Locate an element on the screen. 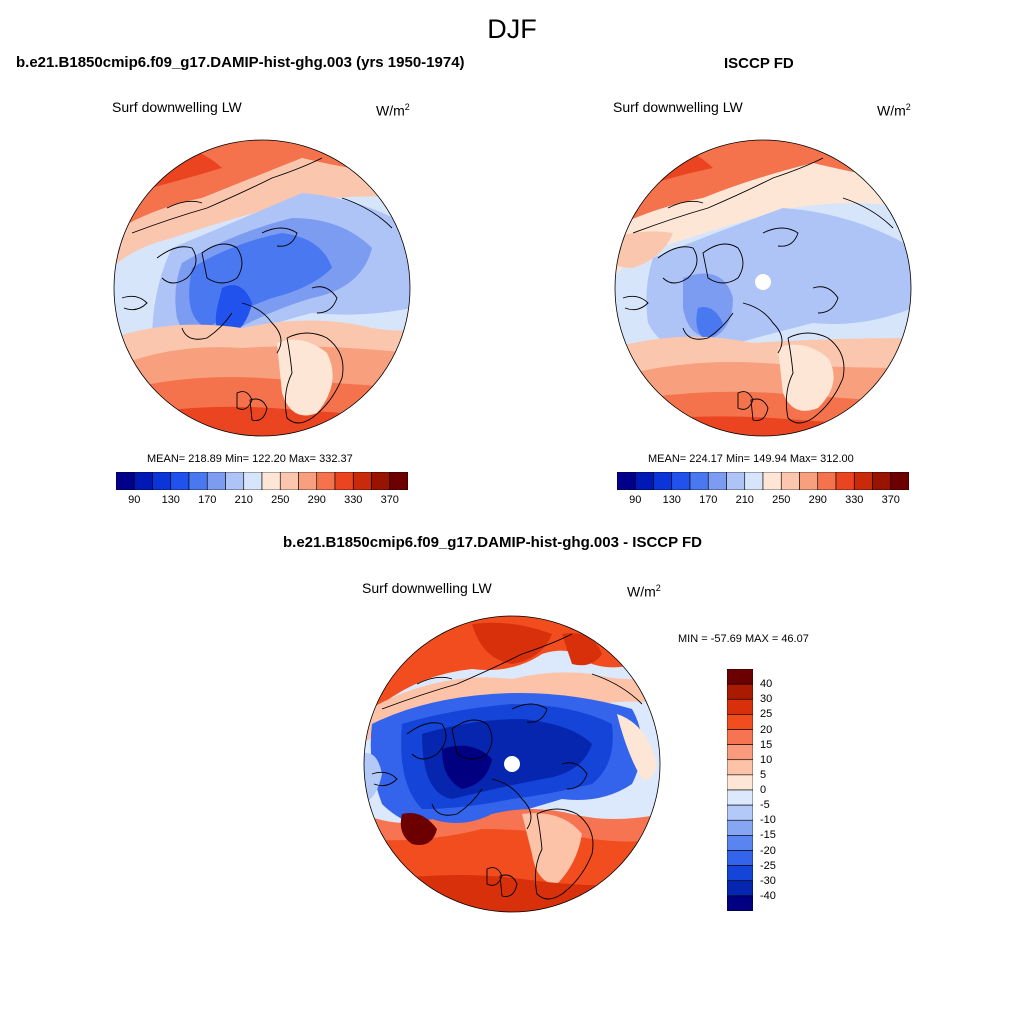  diff-variable-label: Surf downwelling LW is located at coordinates (427, 588).